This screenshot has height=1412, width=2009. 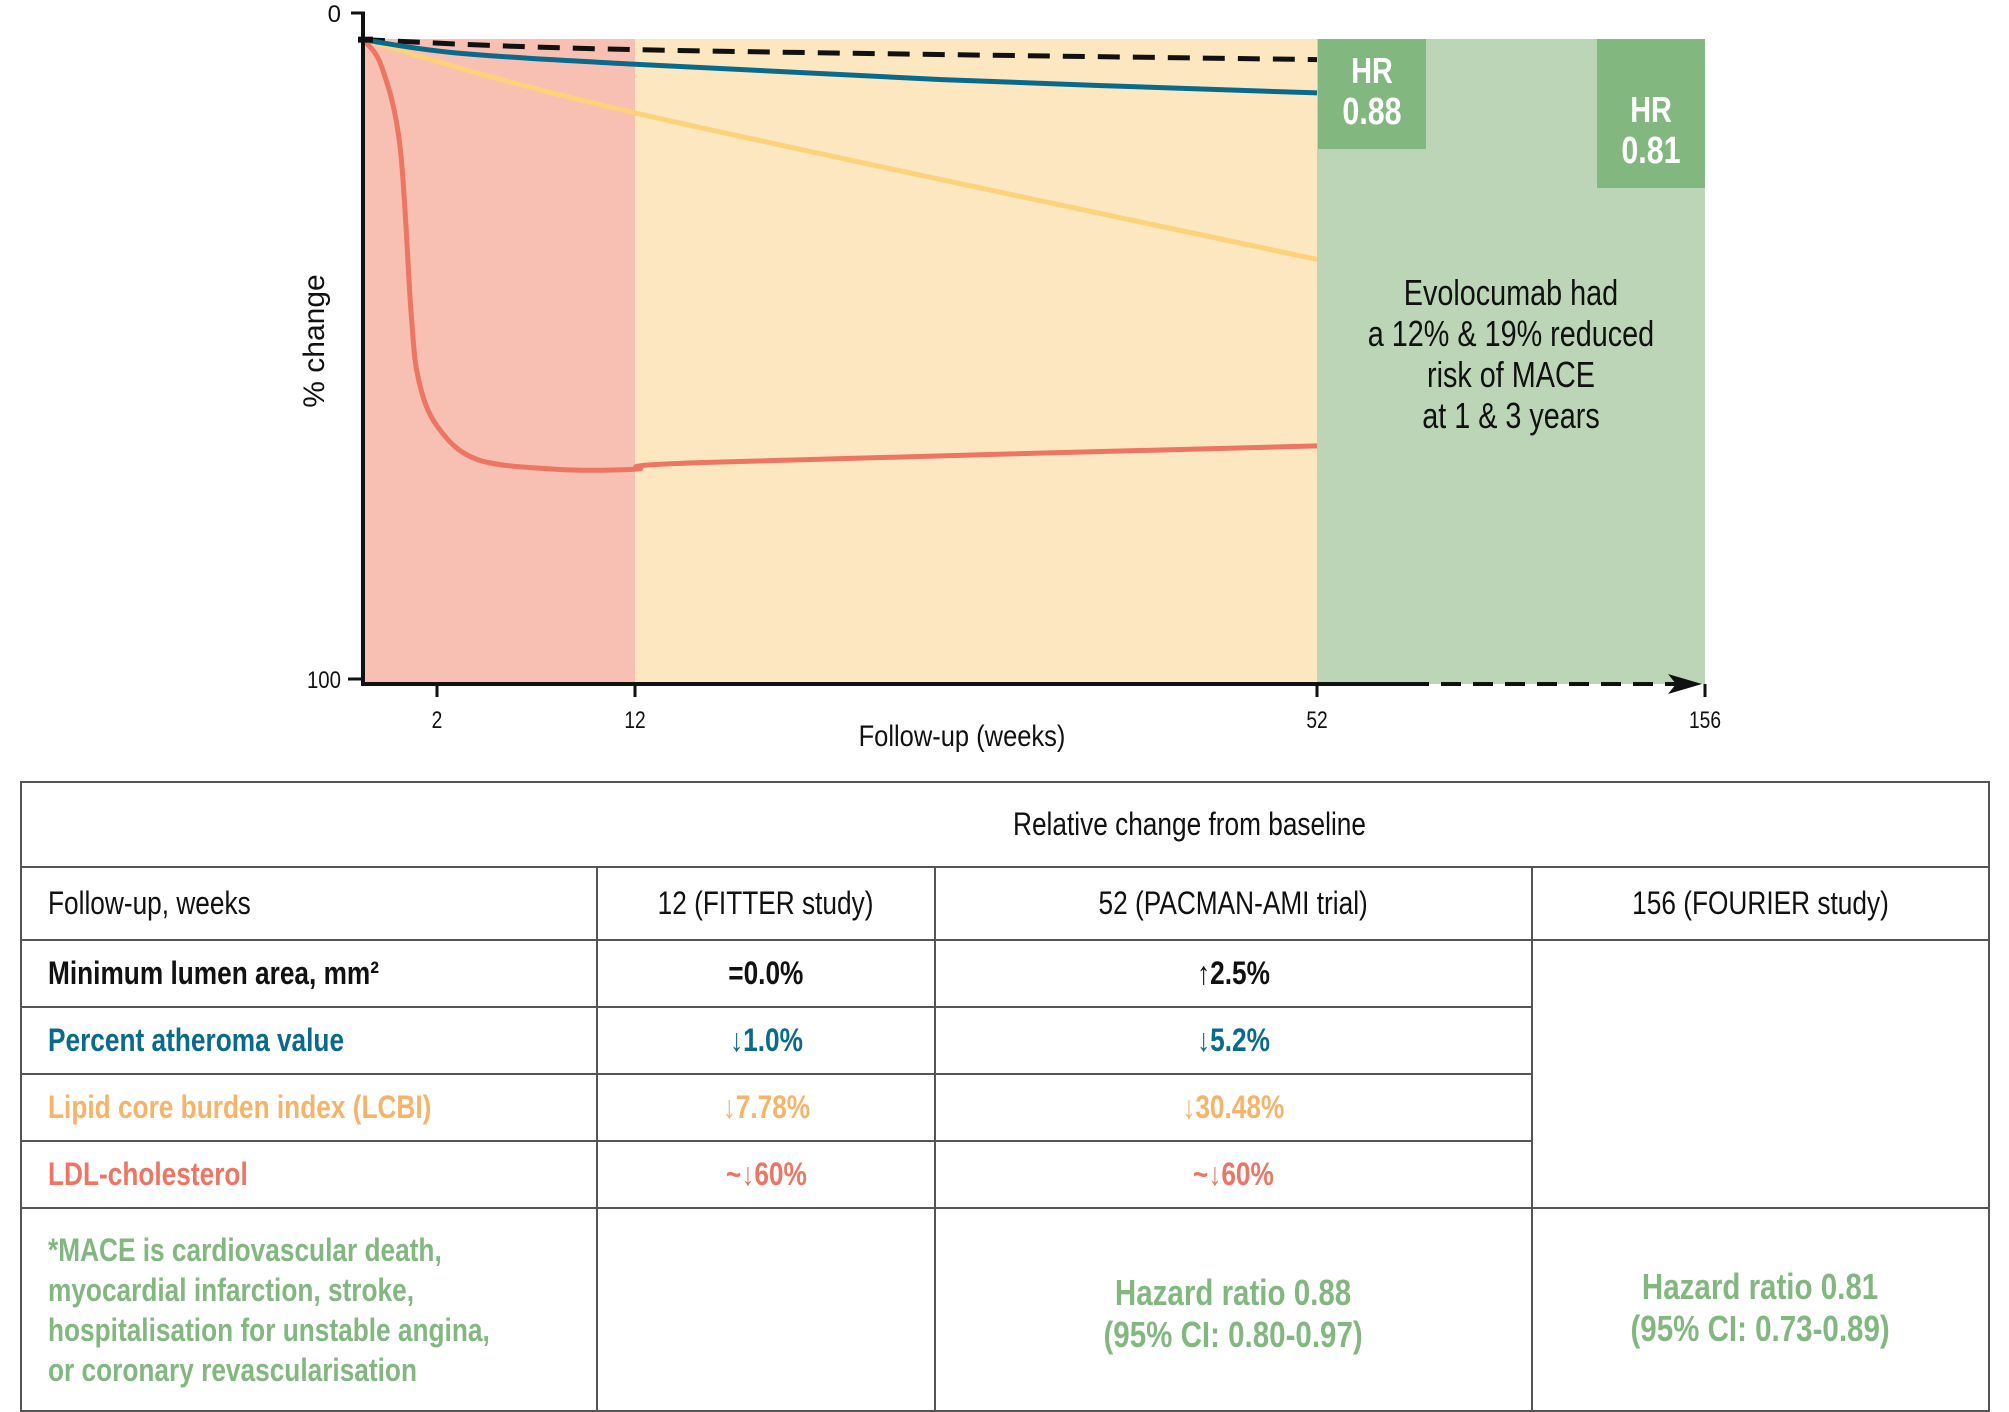 I want to click on row-label-text: Minimum lumen area, mm², so click(x=213, y=973).